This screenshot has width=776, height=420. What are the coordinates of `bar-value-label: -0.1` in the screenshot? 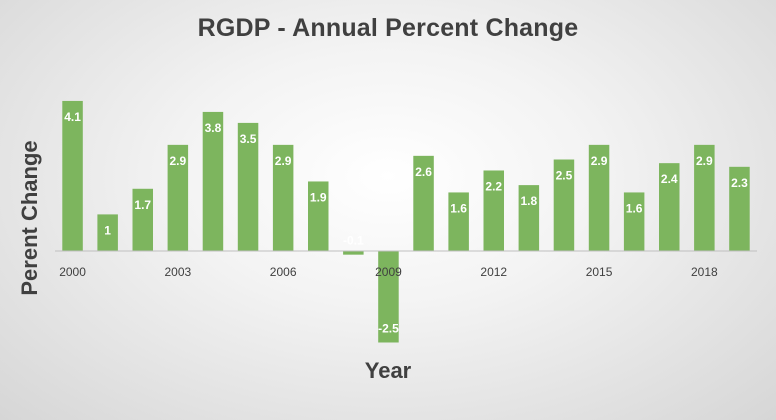 It's located at (353, 241).